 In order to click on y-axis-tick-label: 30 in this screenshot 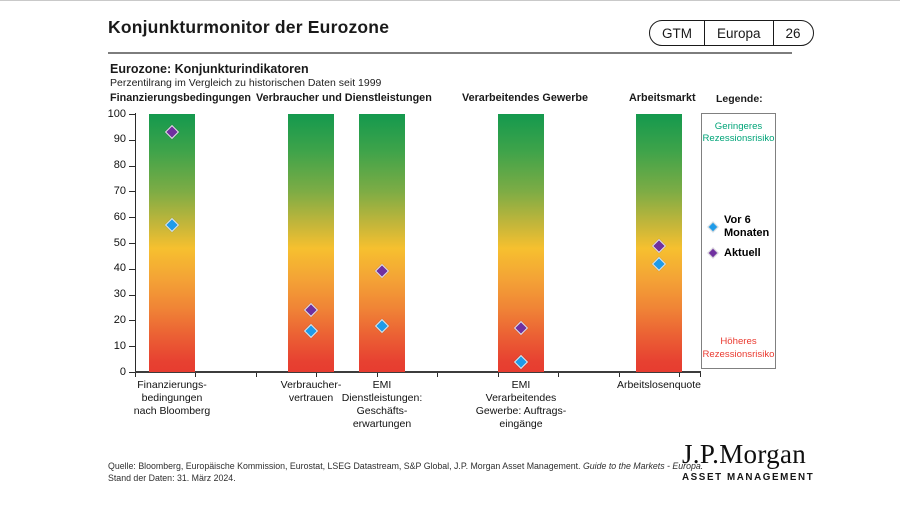, I will do `click(119, 294)`.